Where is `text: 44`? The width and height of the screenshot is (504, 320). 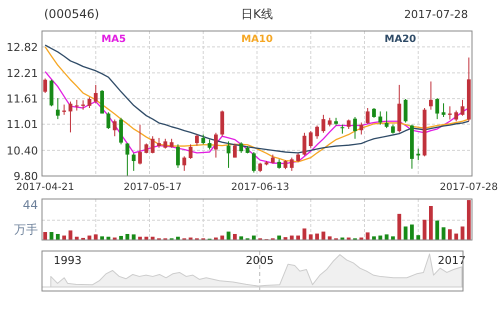
text: 44 is located at coordinates (30, 205).